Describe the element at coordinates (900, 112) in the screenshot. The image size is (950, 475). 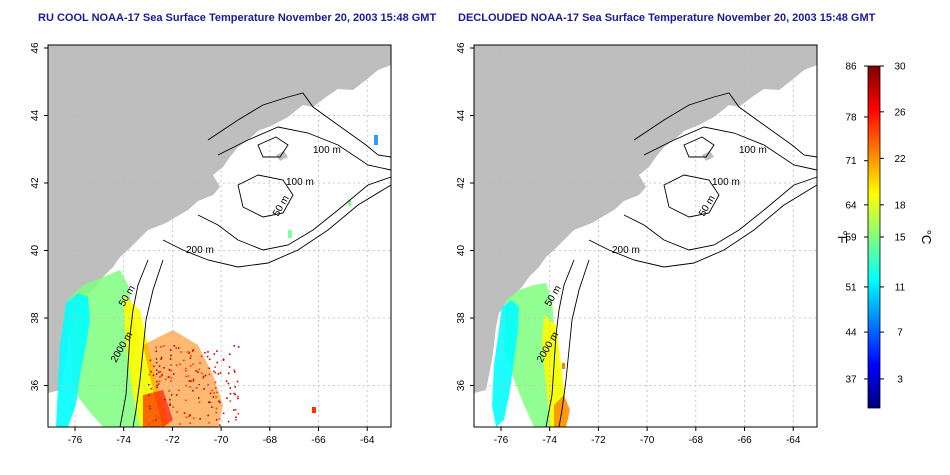
I see `c-tick-label: 26` at that location.